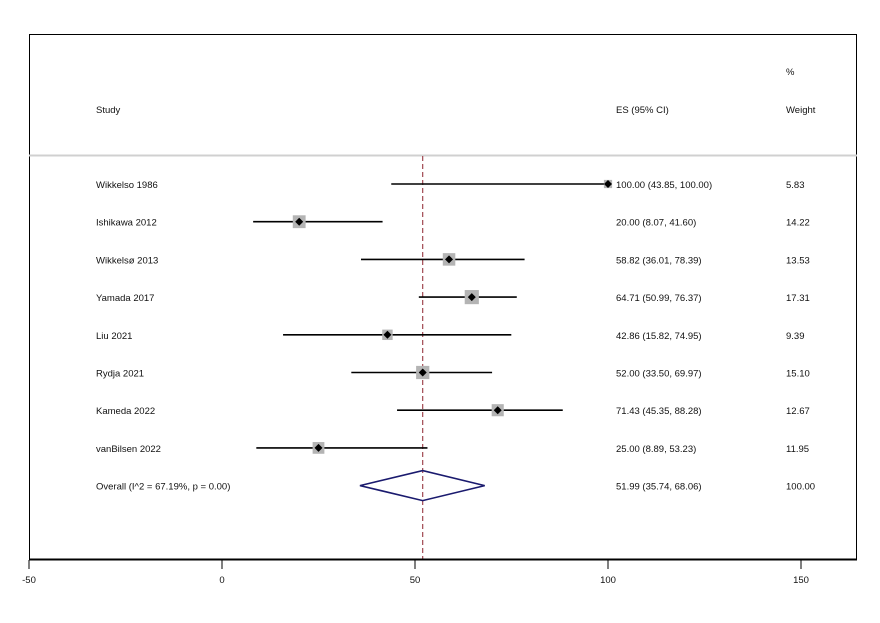  What do you see at coordinates (798, 411) in the screenshot?
I see `weight-text: 12.67` at bounding box center [798, 411].